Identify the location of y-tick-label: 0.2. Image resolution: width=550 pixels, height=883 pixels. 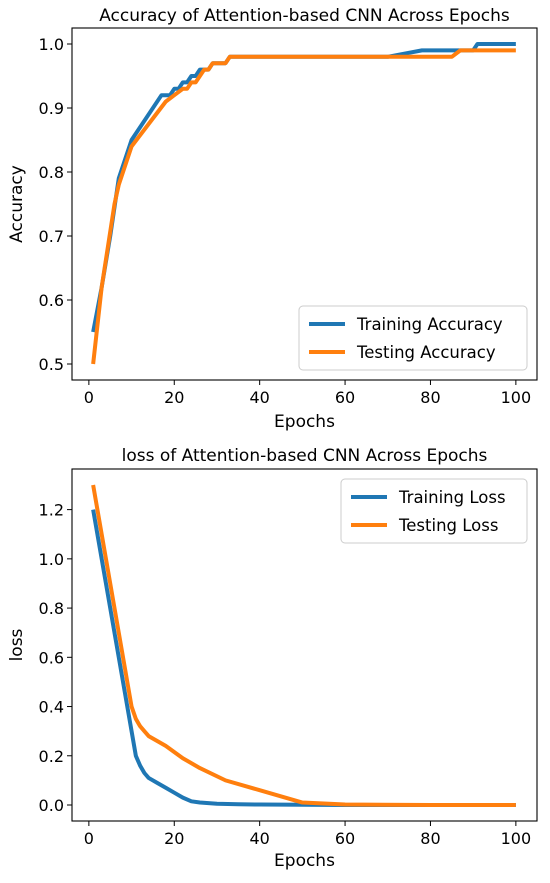
(51, 756).